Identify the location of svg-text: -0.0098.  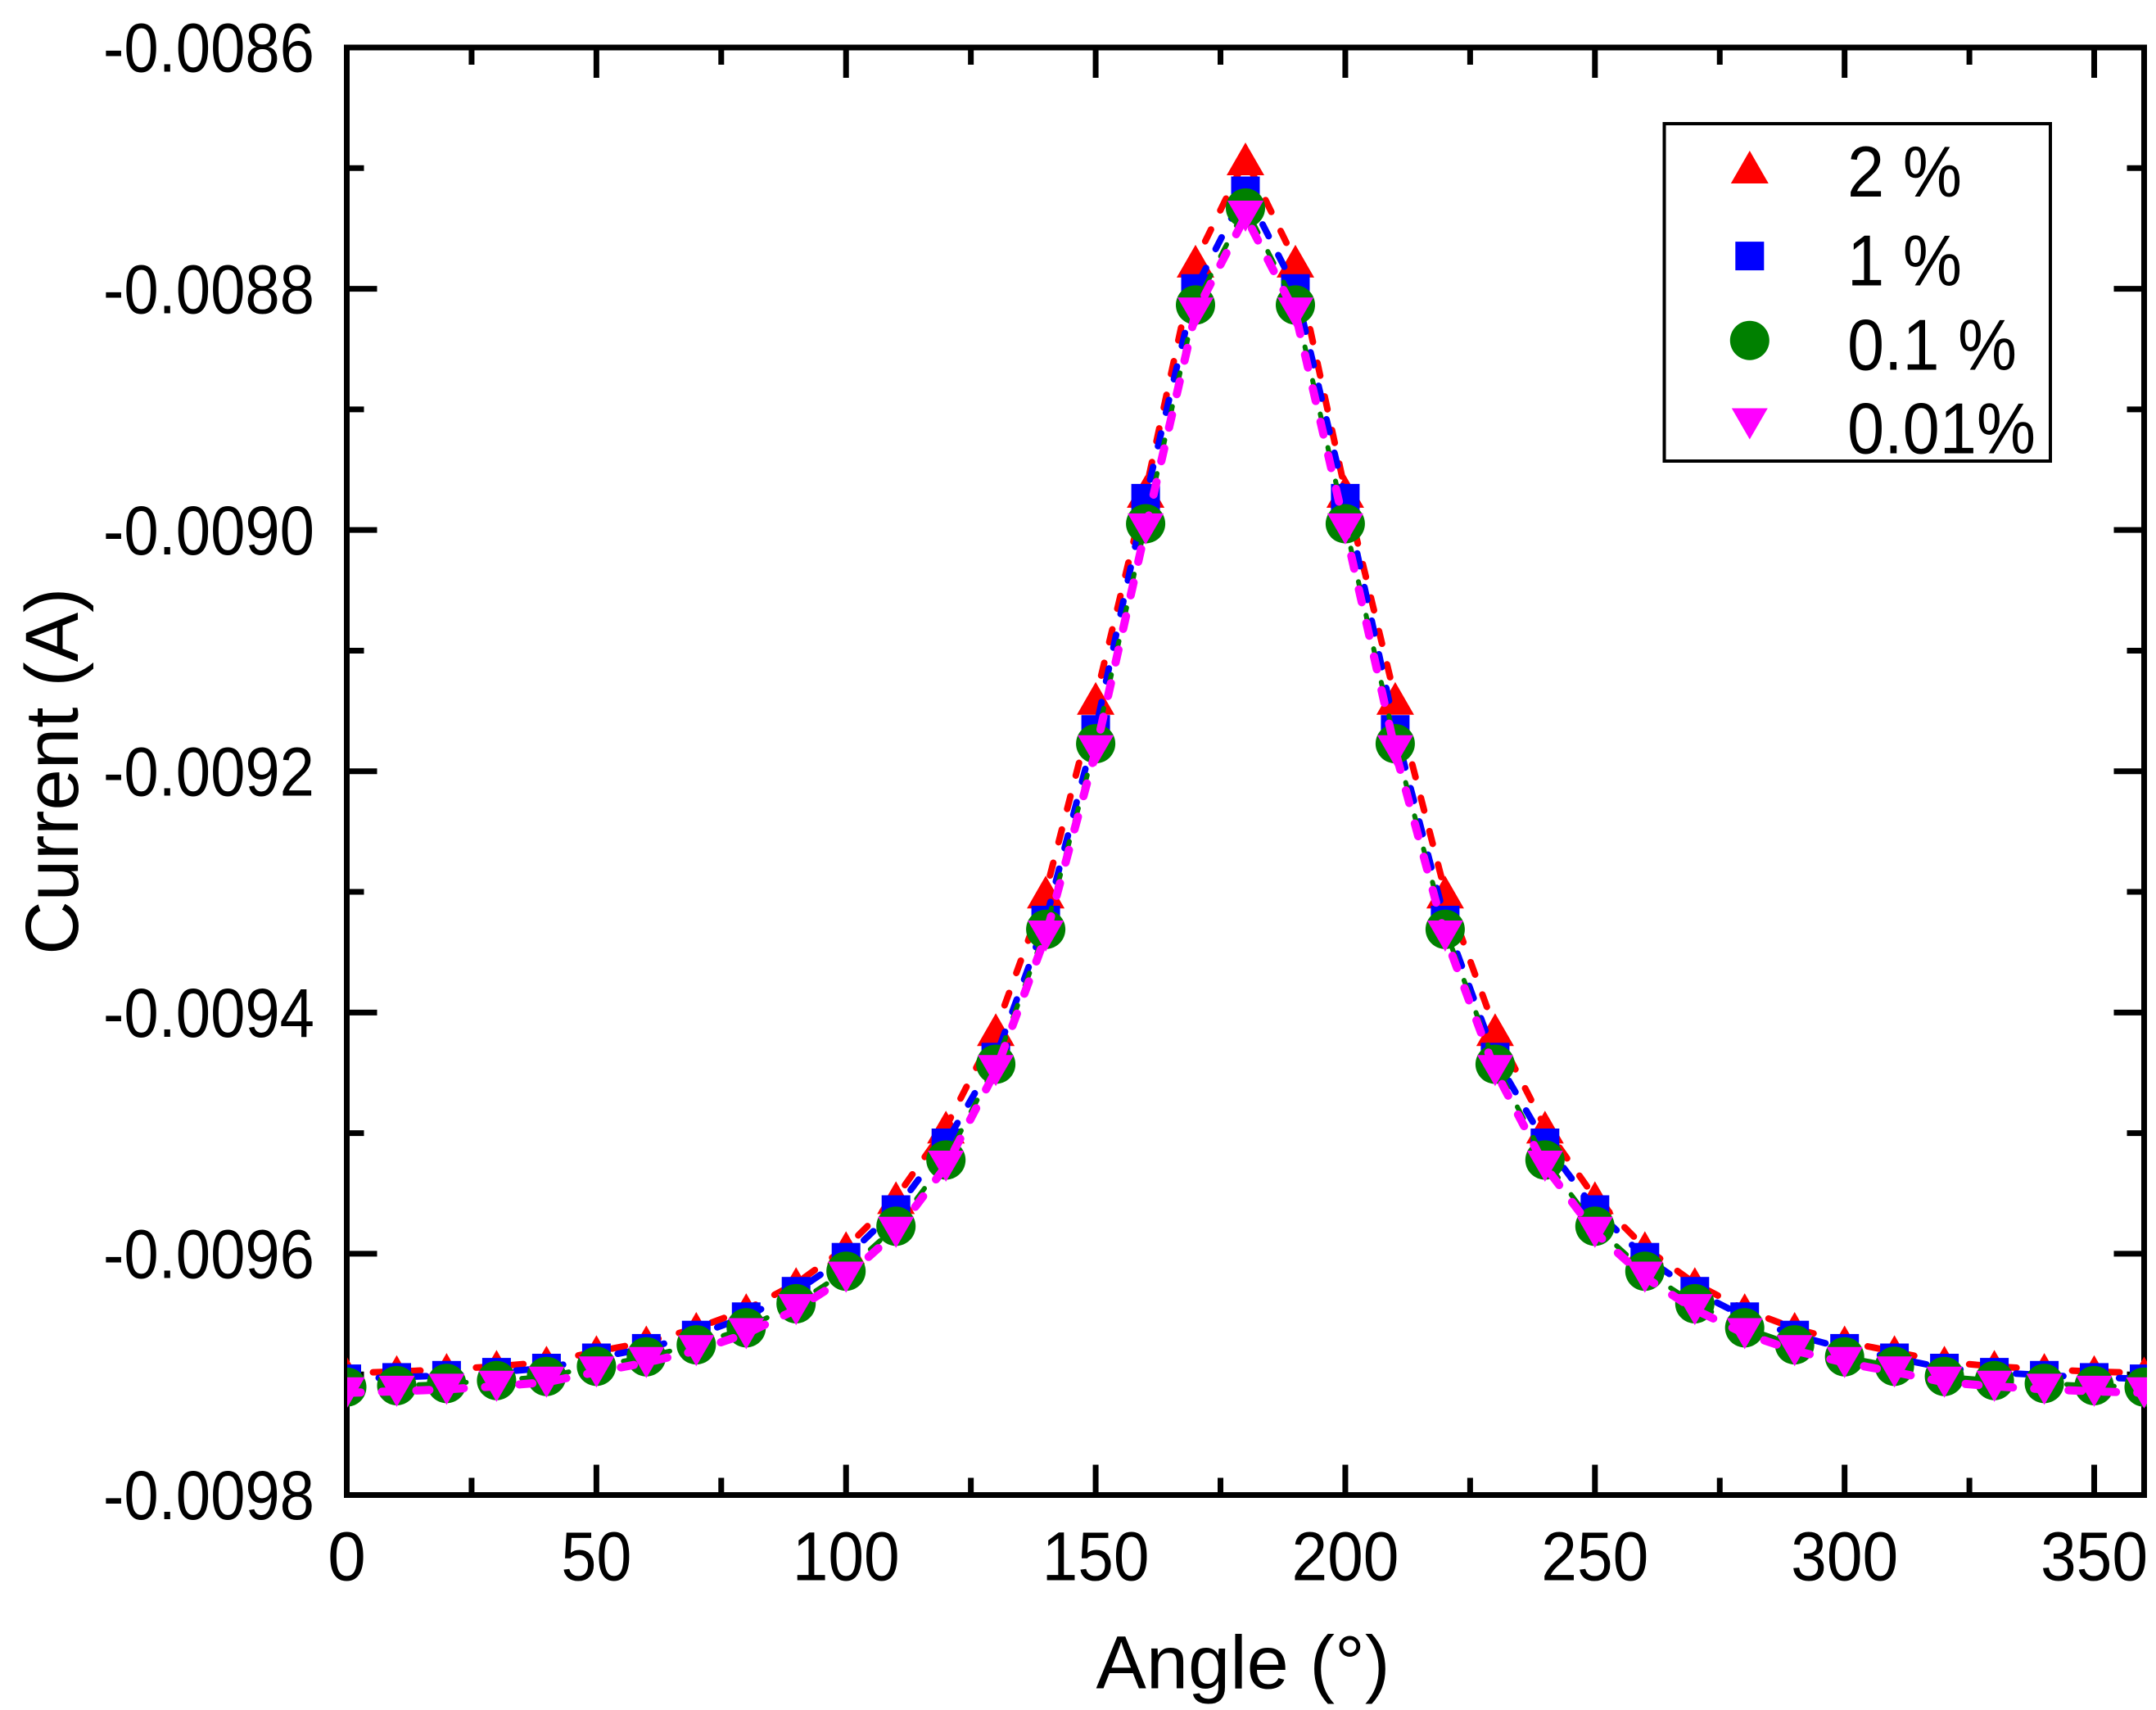
(208, 1496).